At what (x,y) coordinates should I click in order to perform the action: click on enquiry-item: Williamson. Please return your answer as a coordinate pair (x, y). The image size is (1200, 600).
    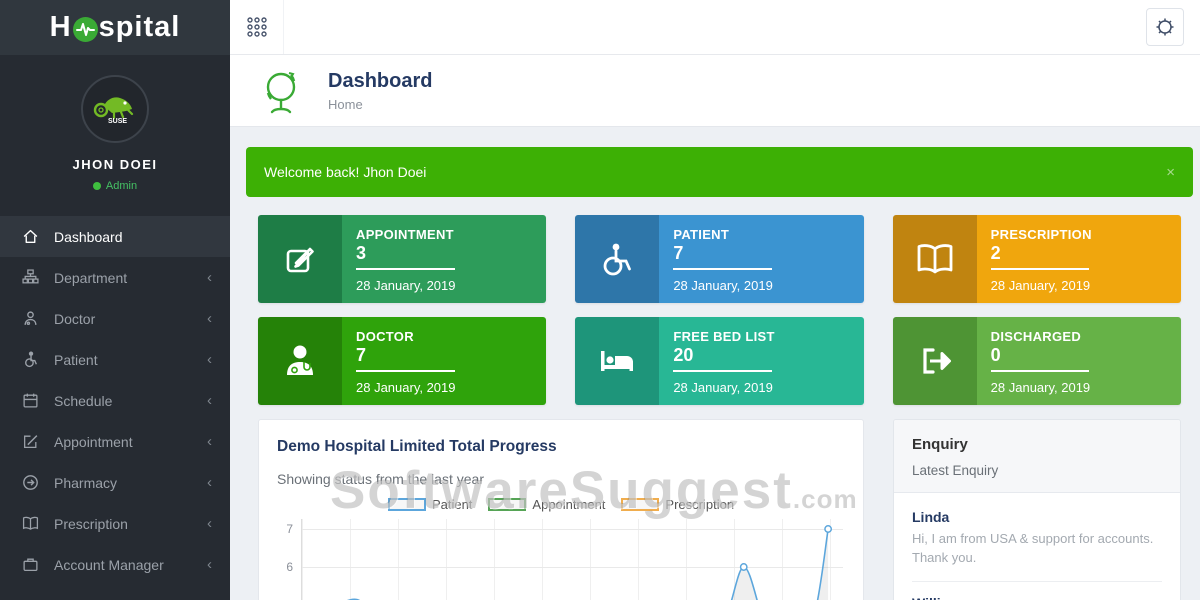
    Looking at the image, I should click on (1037, 597).